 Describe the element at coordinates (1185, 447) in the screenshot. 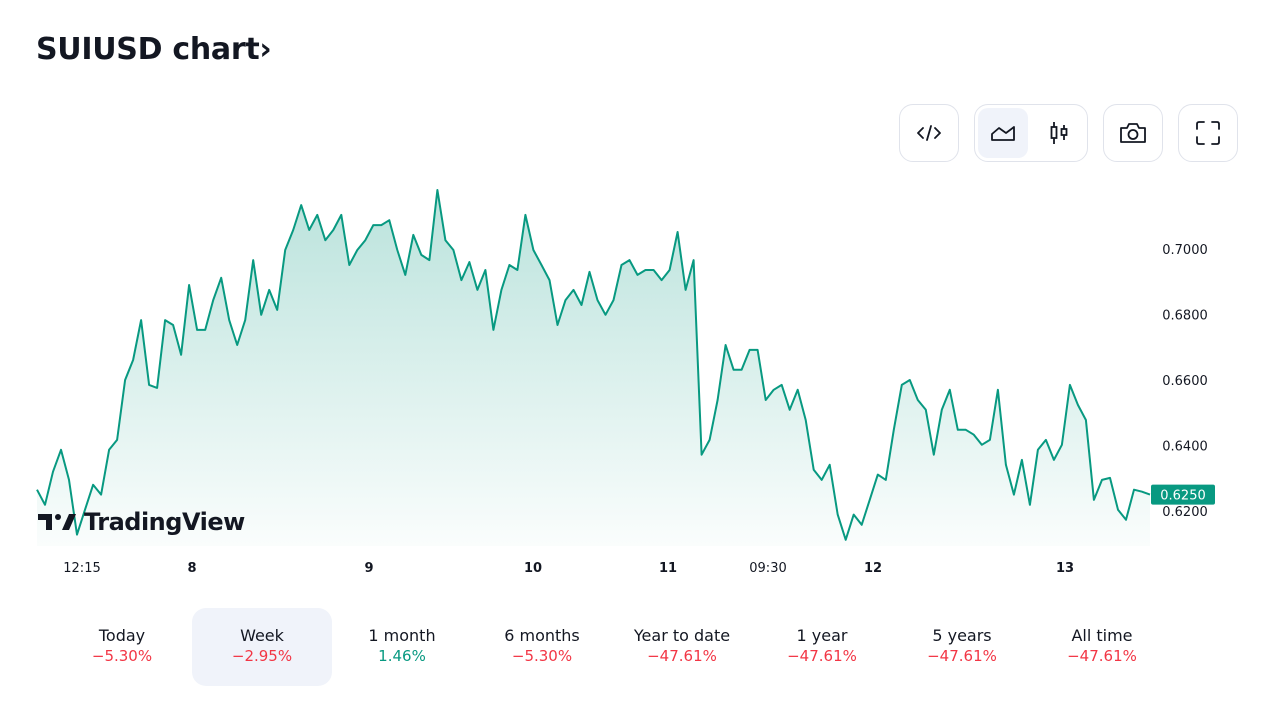

I see `y-tick-label: 0.6400` at that location.